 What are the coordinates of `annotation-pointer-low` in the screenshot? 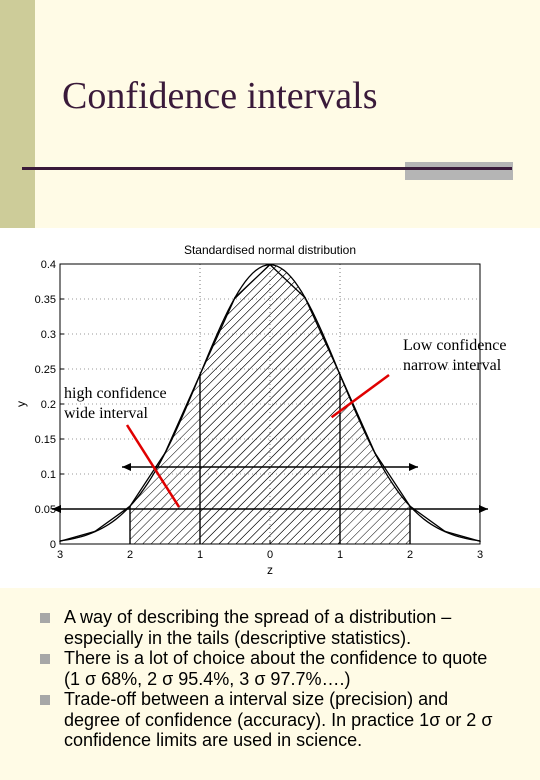 It's located at (360, 396).